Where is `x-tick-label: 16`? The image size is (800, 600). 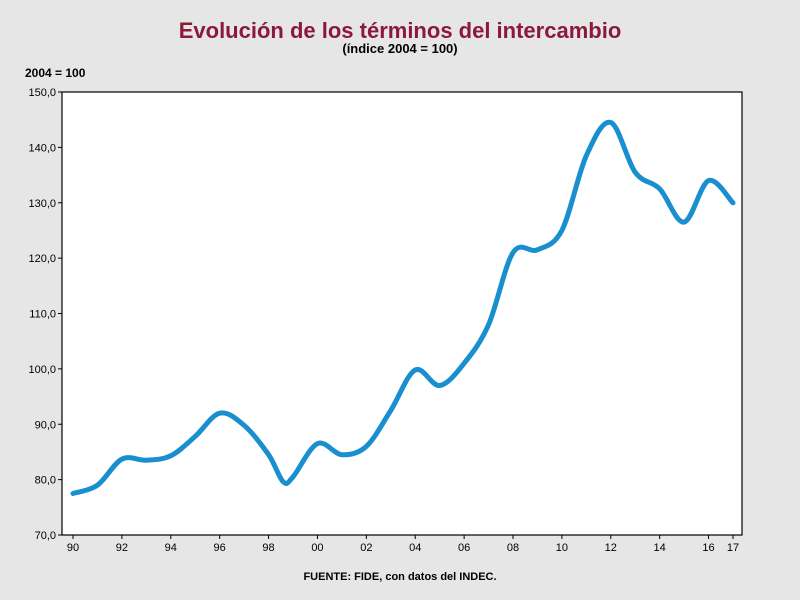 x-tick-label: 16 is located at coordinates (708, 548).